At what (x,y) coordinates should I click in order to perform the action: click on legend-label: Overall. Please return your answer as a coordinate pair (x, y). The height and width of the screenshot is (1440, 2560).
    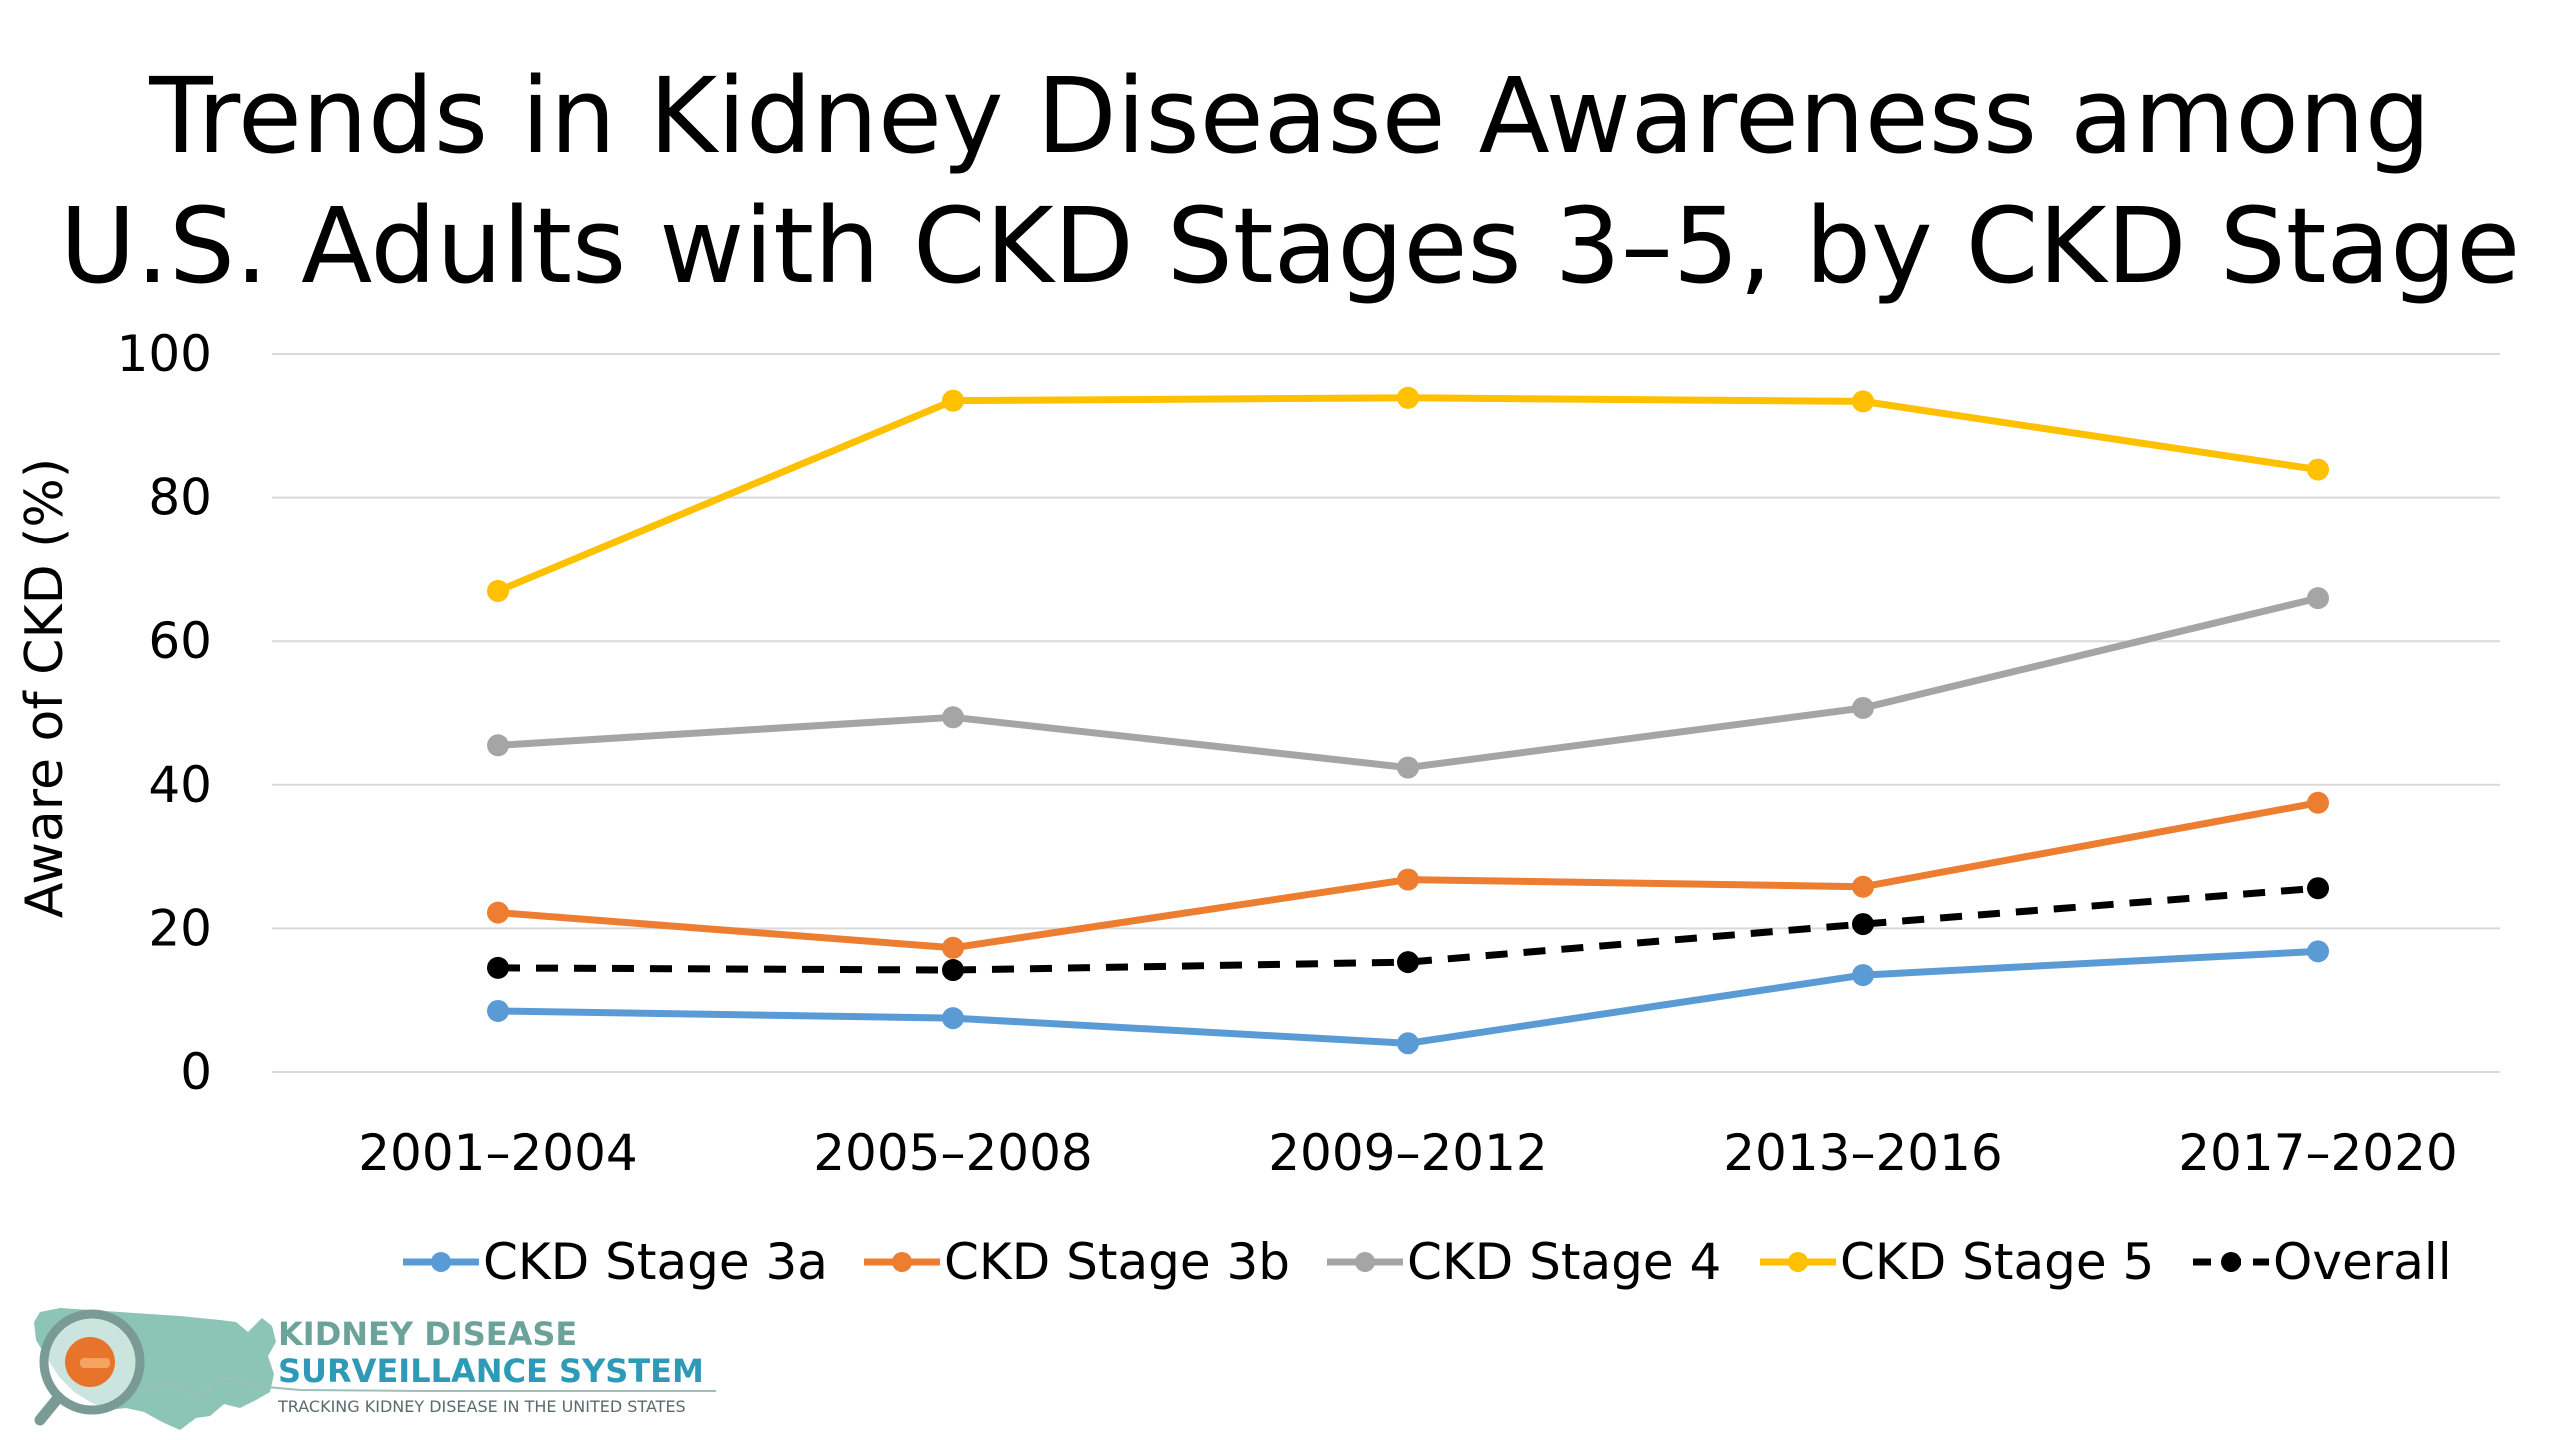
    Looking at the image, I should click on (2362, 1262).